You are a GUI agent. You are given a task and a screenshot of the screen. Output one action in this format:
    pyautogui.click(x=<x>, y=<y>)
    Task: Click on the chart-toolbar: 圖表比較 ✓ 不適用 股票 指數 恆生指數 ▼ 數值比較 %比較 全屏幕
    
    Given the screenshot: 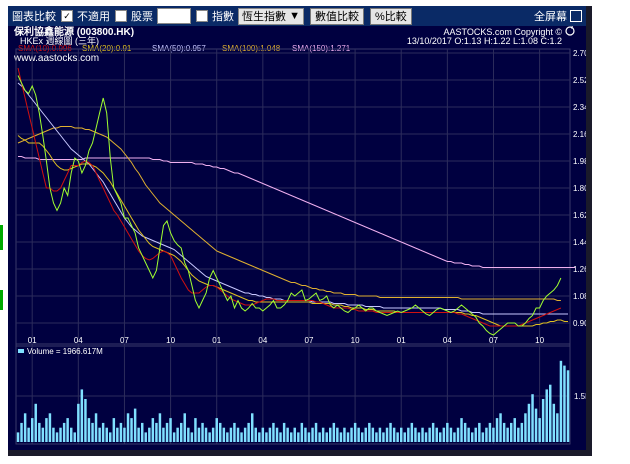 What is the action you would take?
    pyautogui.click(x=297, y=16)
    